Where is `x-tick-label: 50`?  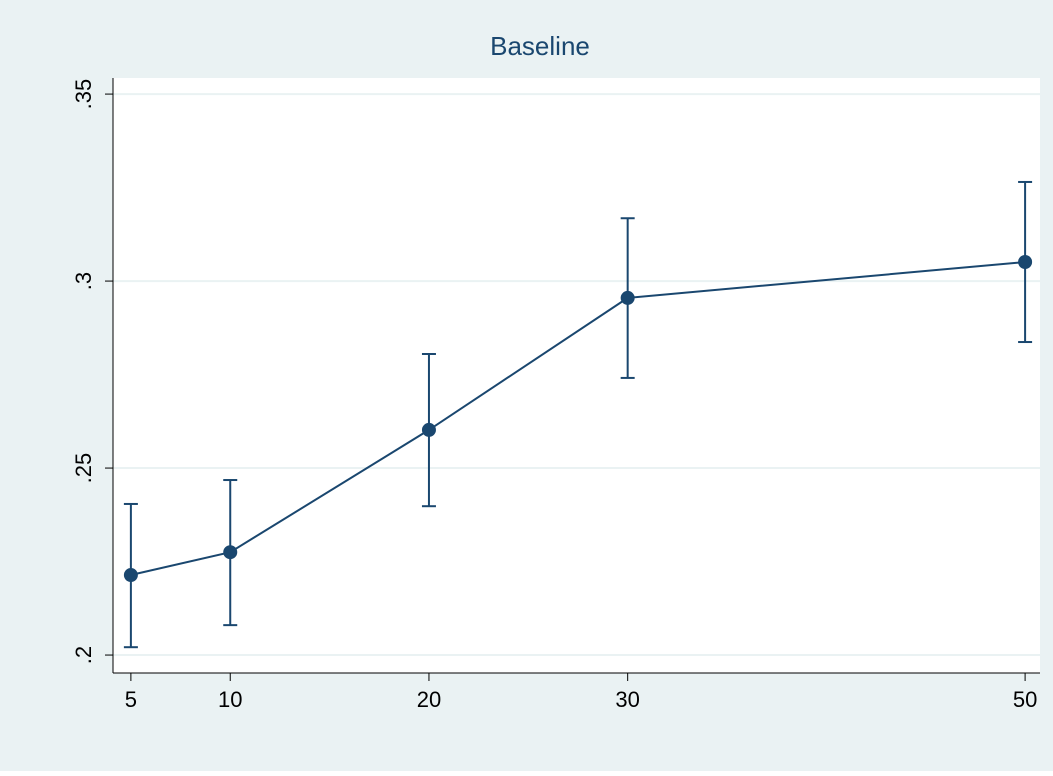 x-tick-label: 50 is located at coordinates (1025, 699).